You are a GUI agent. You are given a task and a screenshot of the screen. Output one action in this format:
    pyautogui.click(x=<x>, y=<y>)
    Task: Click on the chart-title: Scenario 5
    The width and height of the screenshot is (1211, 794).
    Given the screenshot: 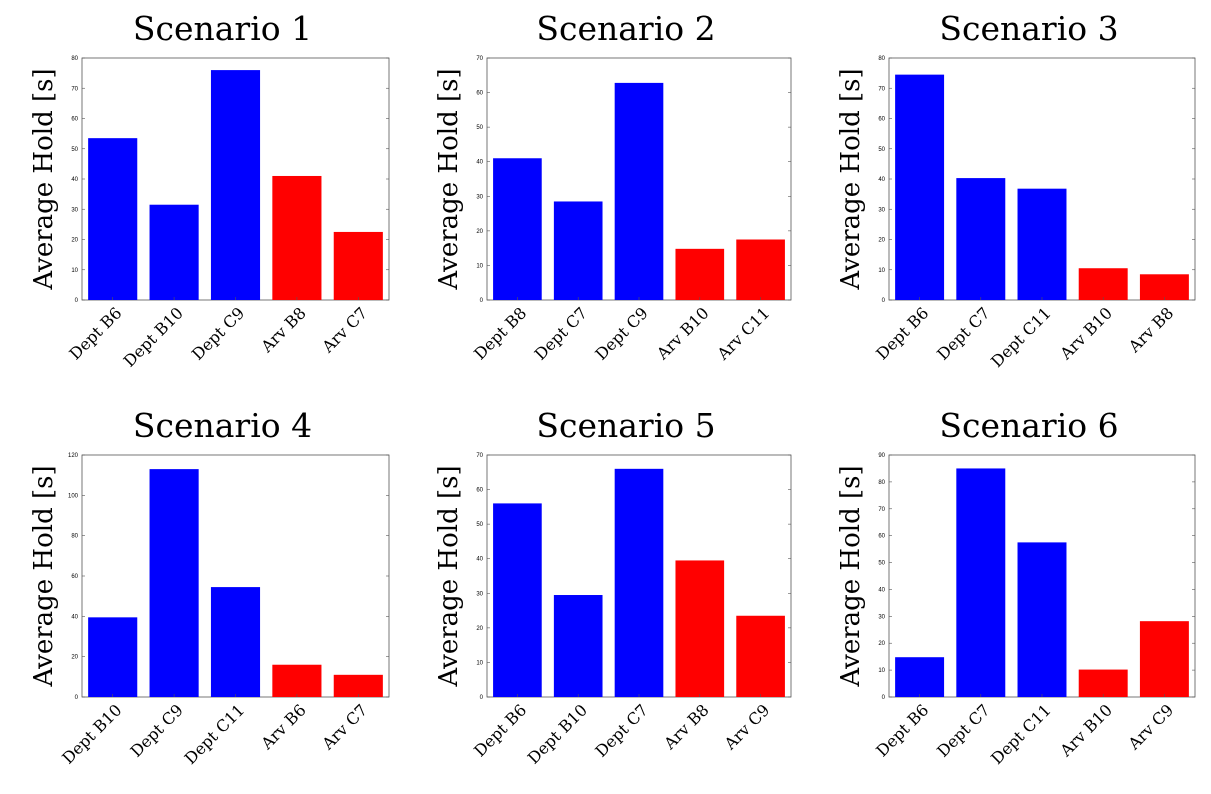 What is the action you would take?
    pyautogui.click(x=625, y=425)
    